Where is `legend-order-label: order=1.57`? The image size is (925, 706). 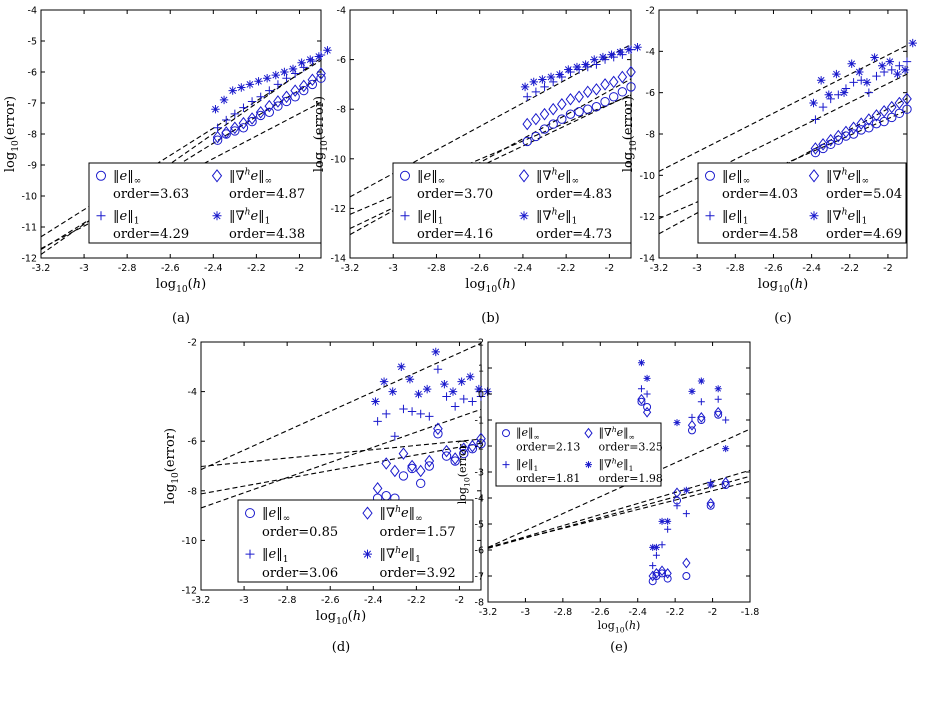
legend-order-label: order=1.57 is located at coordinates (418, 532).